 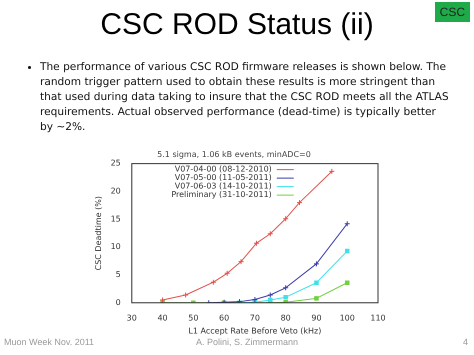 I want to click on legend-label: Preliminary (31-10-2011), so click(x=221, y=195).